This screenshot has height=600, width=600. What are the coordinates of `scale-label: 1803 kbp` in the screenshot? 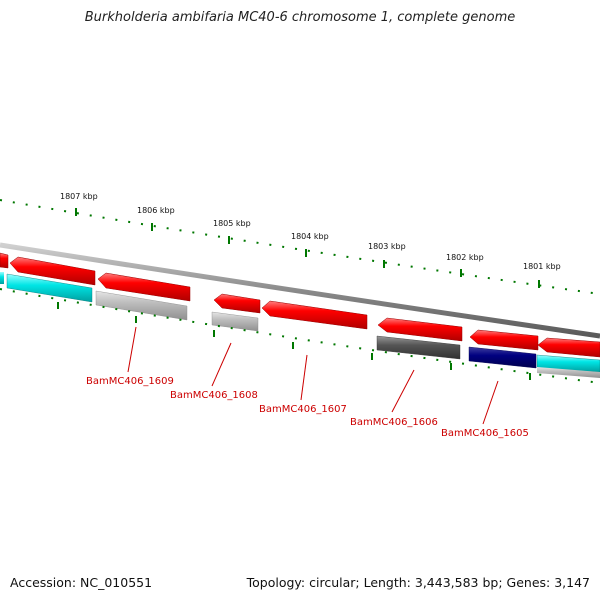 It's located at (387, 246).